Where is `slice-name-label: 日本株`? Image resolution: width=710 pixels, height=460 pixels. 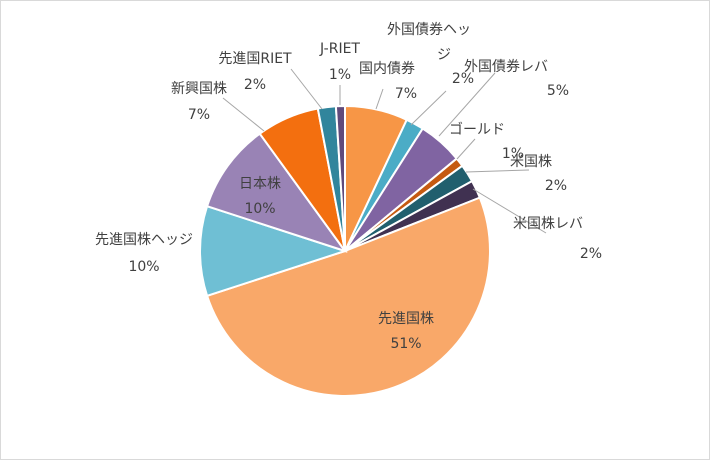
slice-name-label: 日本株 is located at coordinates (260, 184).